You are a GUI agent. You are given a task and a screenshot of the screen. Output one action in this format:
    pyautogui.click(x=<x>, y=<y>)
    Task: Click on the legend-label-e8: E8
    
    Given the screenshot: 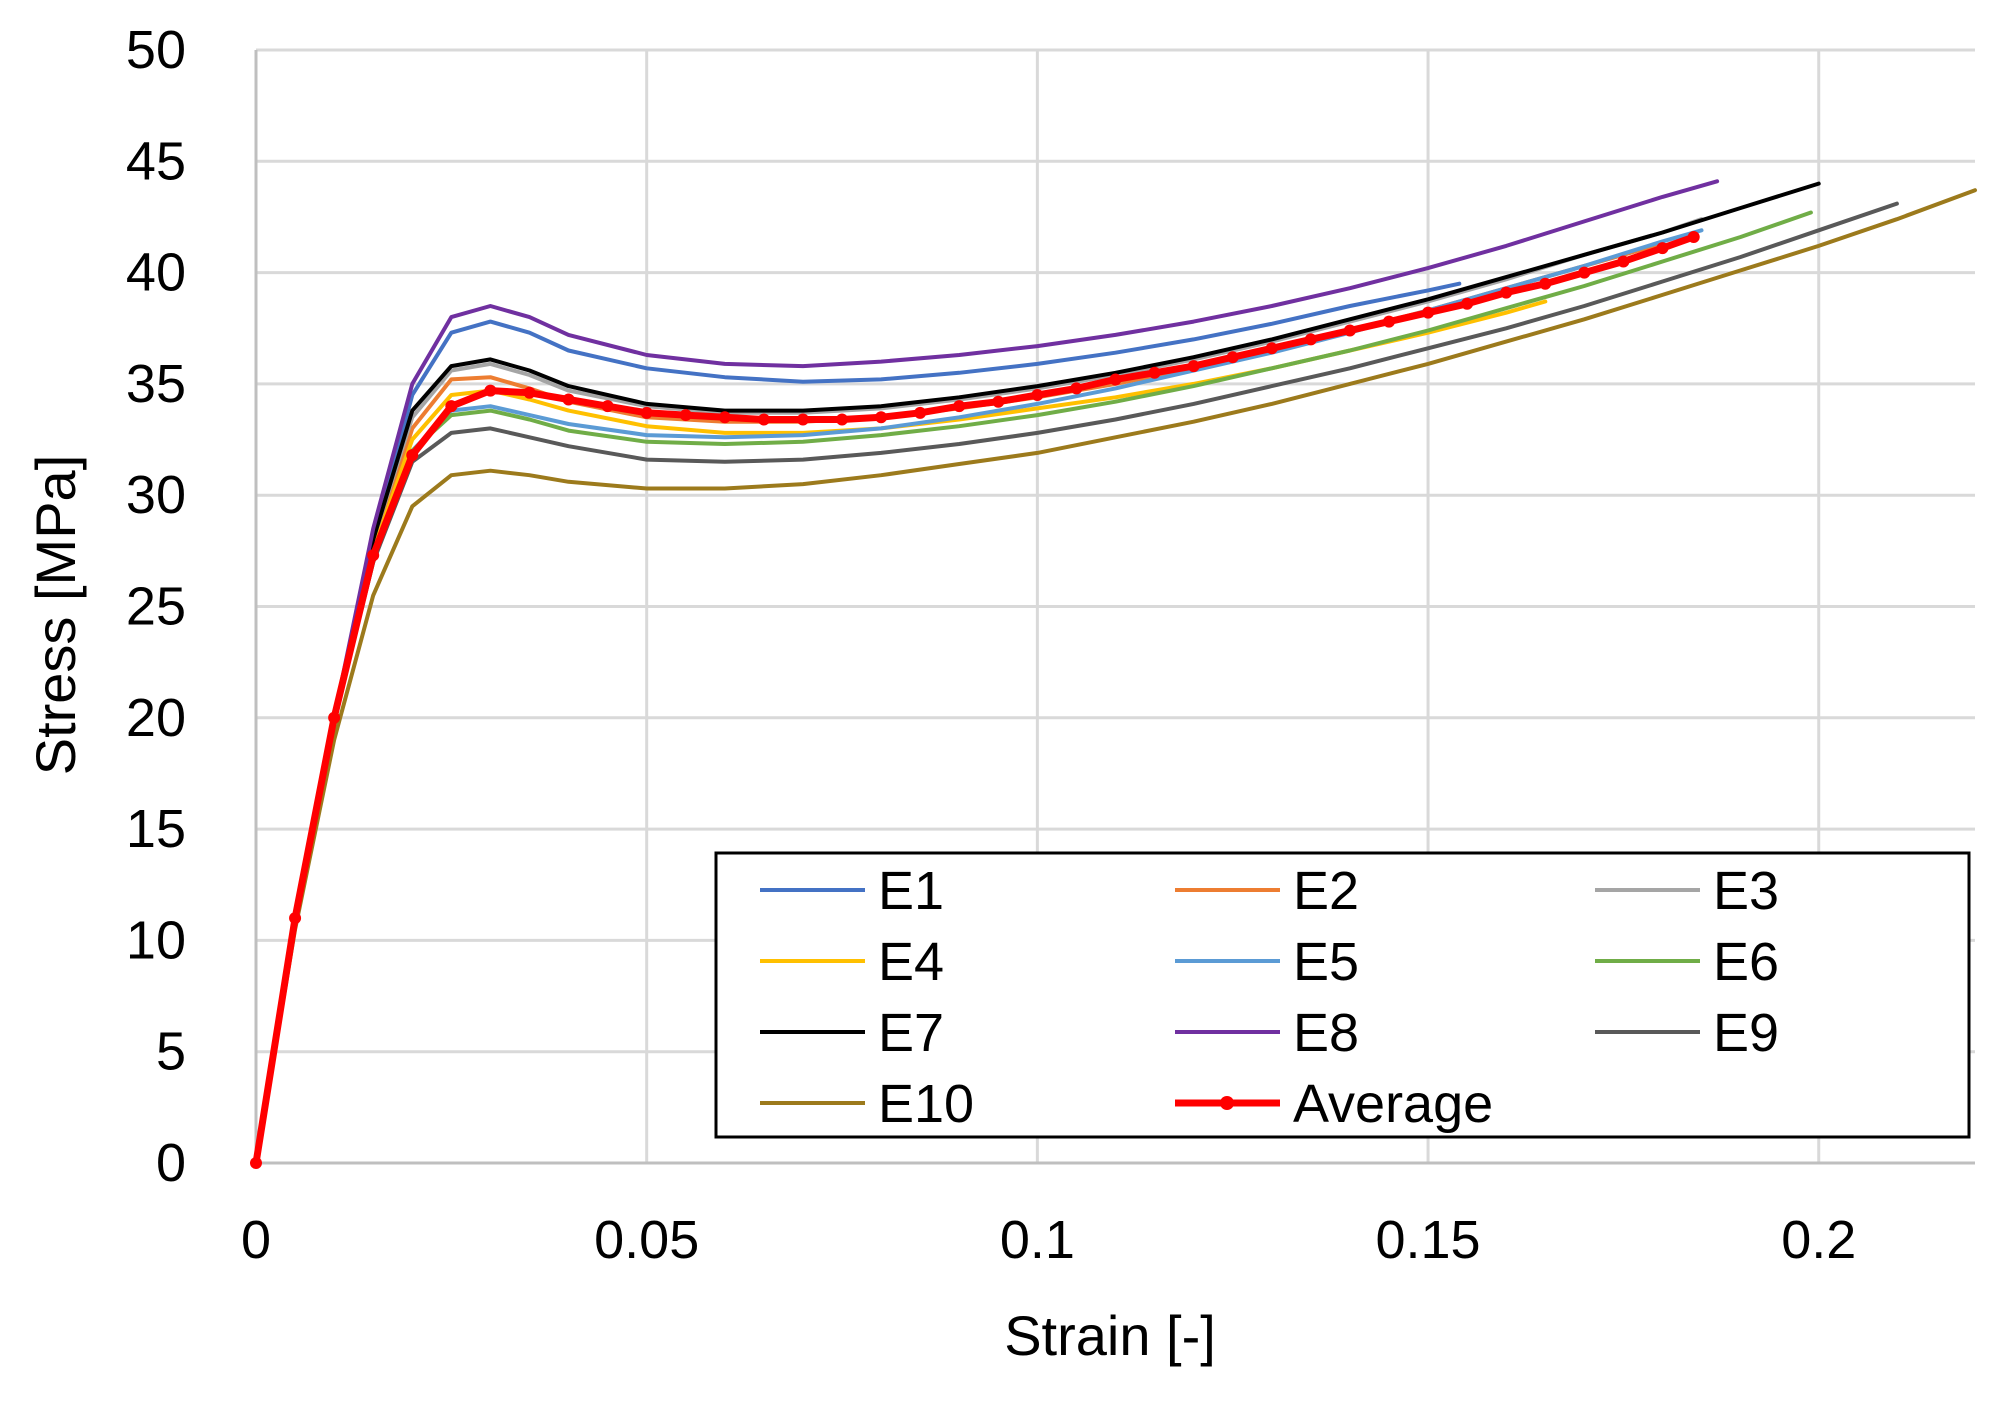 What is the action you would take?
    pyautogui.click(x=1326, y=1033)
    